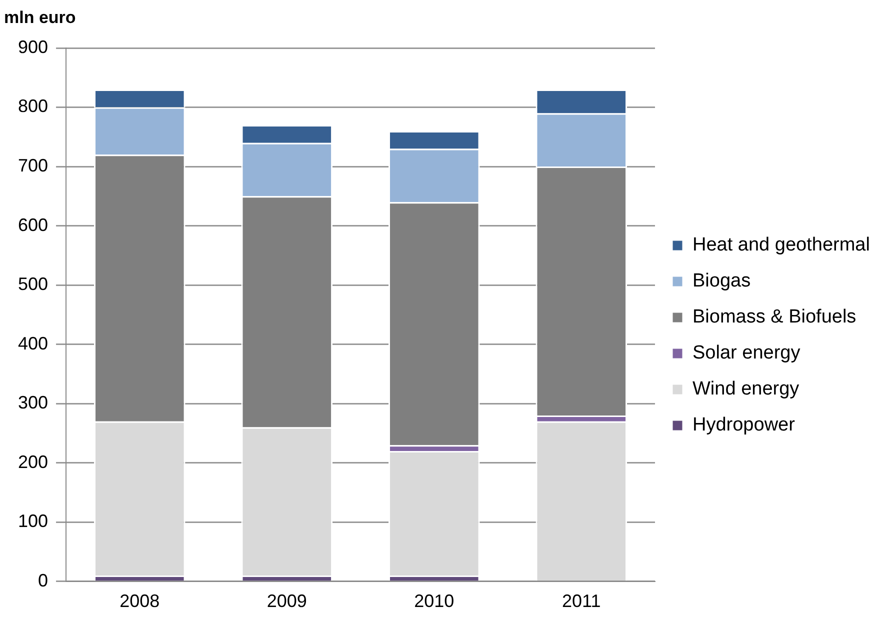 The width and height of the screenshot is (880, 633). Describe the element at coordinates (781, 245) in the screenshot. I see `legend-label: Heat and geothermal` at that location.